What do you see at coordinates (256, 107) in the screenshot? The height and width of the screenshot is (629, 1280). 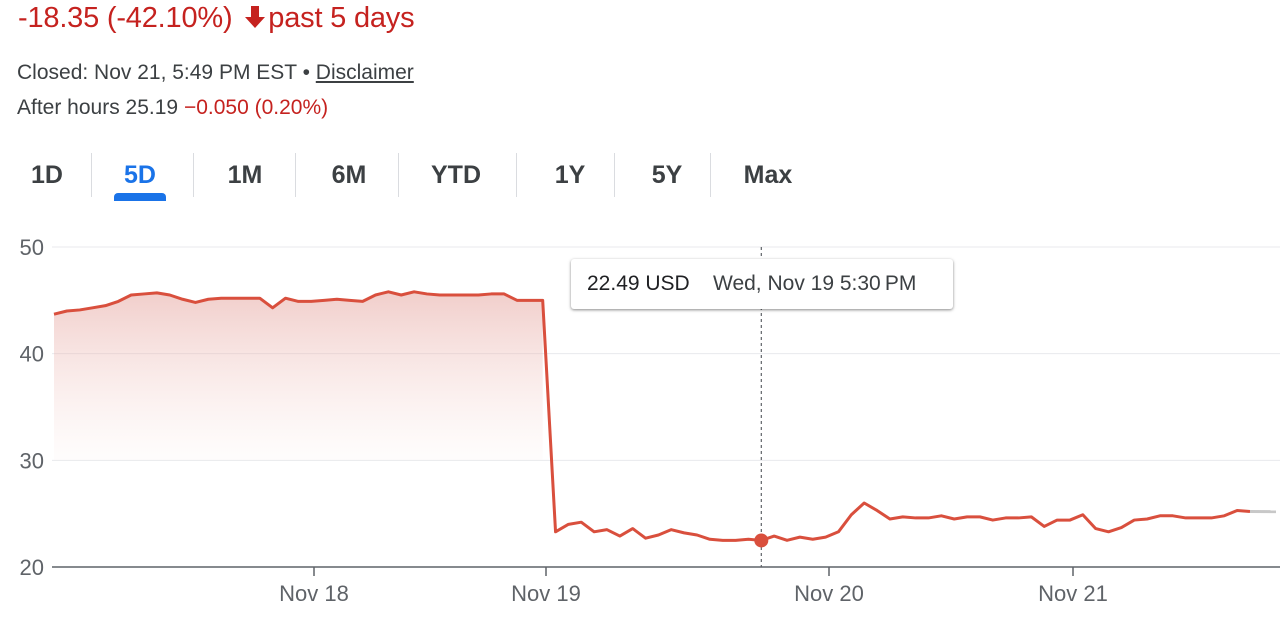 I see `after-hours-change: −0.050 (0.20%)` at bounding box center [256, 107].